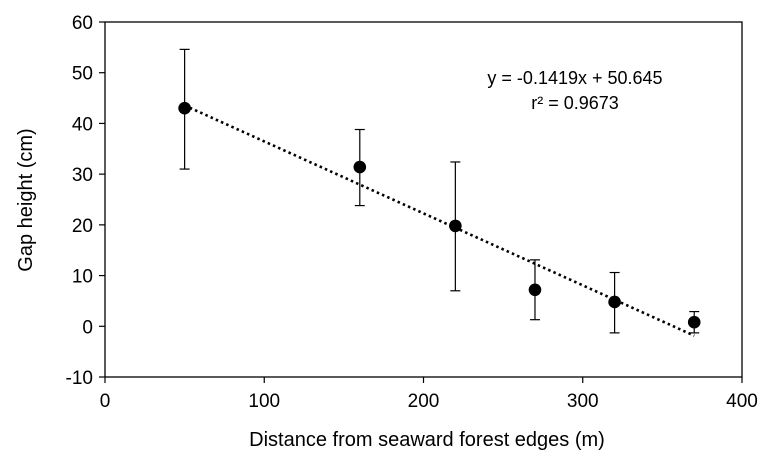 The height and width of the screenshot is (456, 766). I want to click on y-axis-title: Gap height (cm), so click(26, 199).